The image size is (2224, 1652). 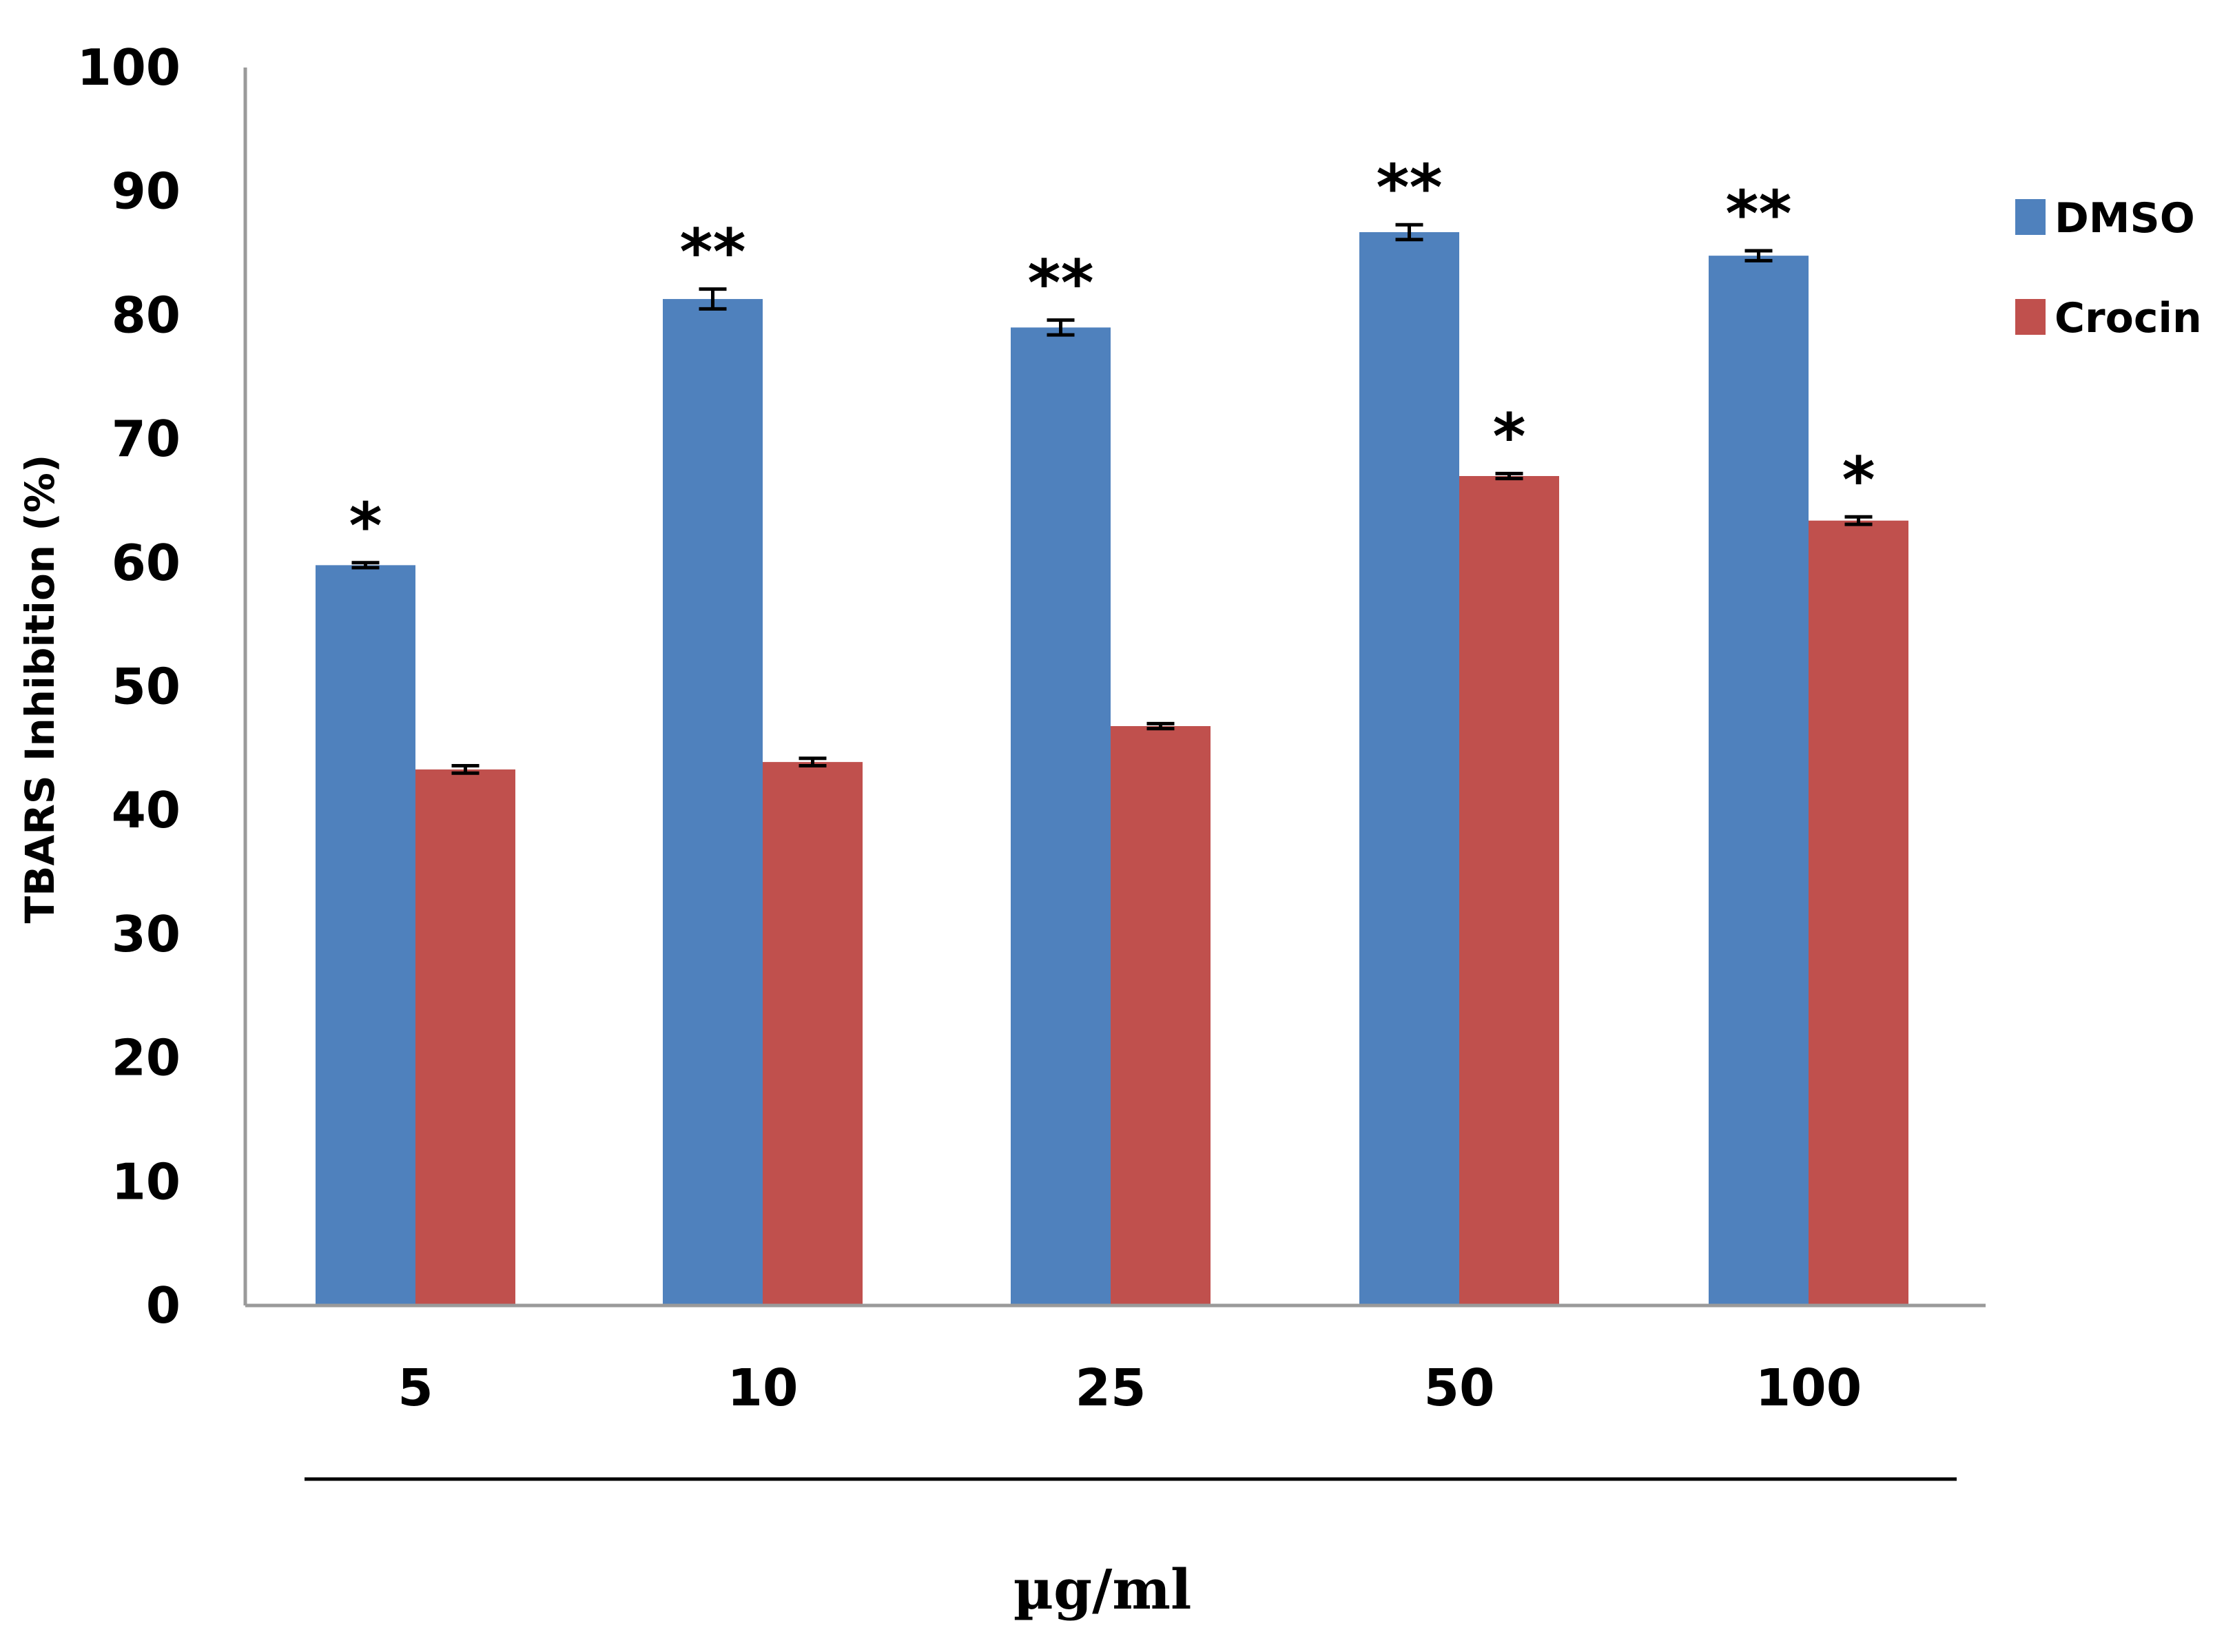 I want to click on legend-swatch-dmso, so click(x=2030, y=217).